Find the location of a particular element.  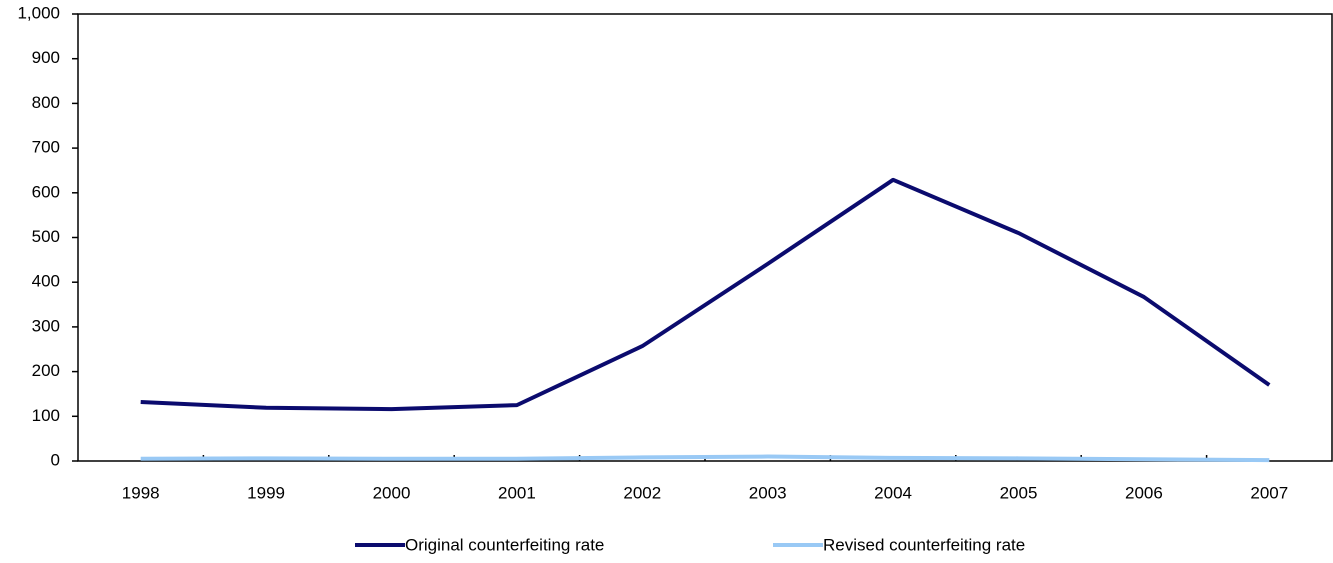

y-tick-label: 700 is located at coordinates (46, 147).